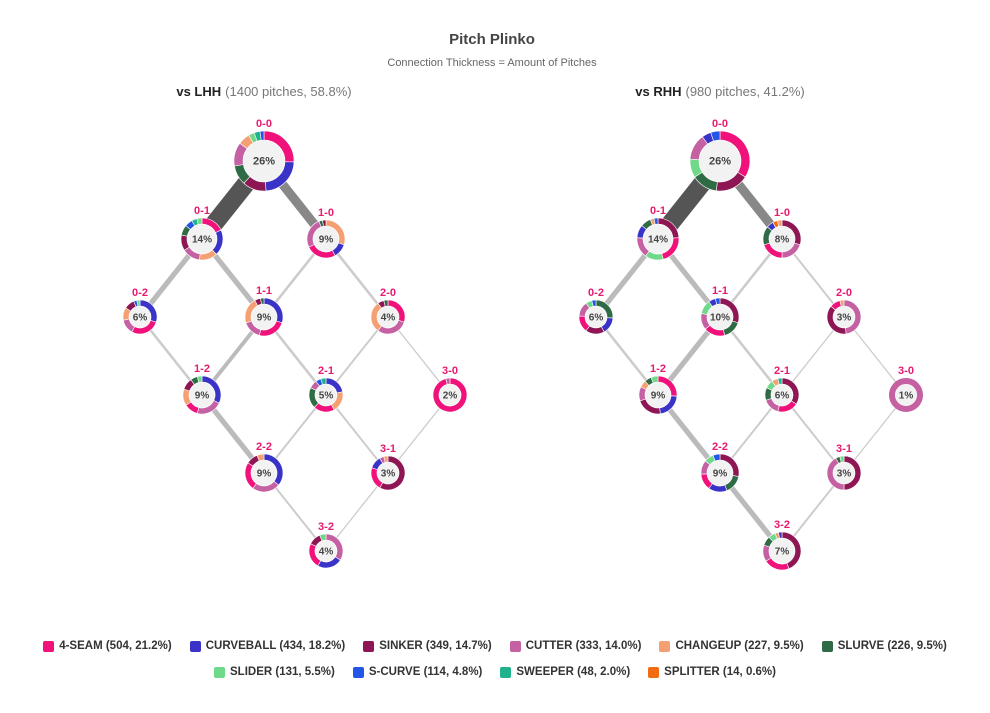 The image size is (990, 713). What do you see at coordinates (417, 672) in the screenshot?
I see `legend-item-s-curve: S-CURVE (114, 4.8%)` at bounding box center [417, 672].